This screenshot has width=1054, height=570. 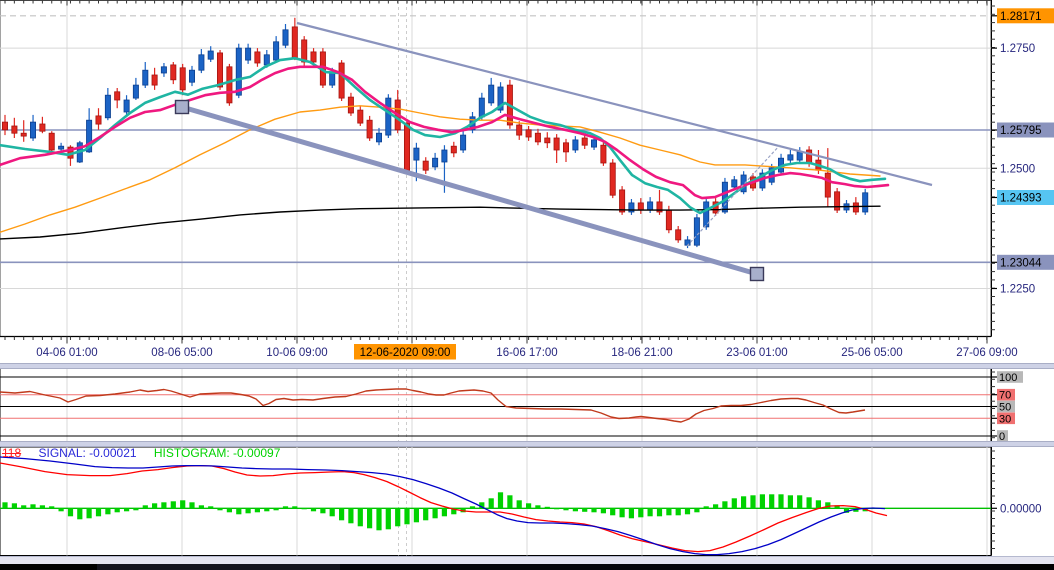 I want to click on price-label: 1.23044, so click(x=1021, y=263).